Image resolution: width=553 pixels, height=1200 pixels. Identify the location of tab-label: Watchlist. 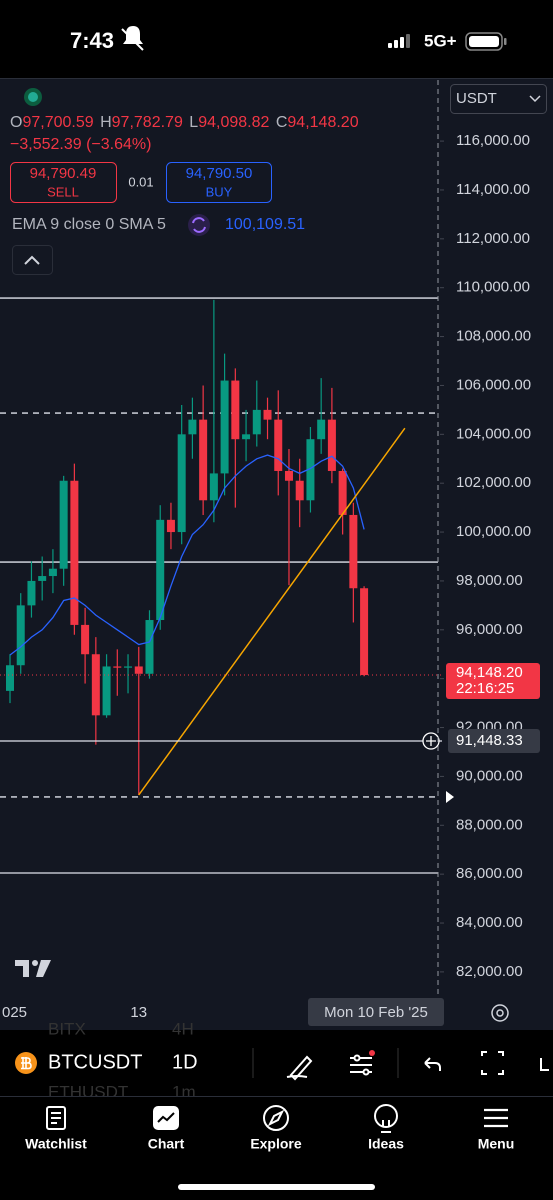
(56, 1144).